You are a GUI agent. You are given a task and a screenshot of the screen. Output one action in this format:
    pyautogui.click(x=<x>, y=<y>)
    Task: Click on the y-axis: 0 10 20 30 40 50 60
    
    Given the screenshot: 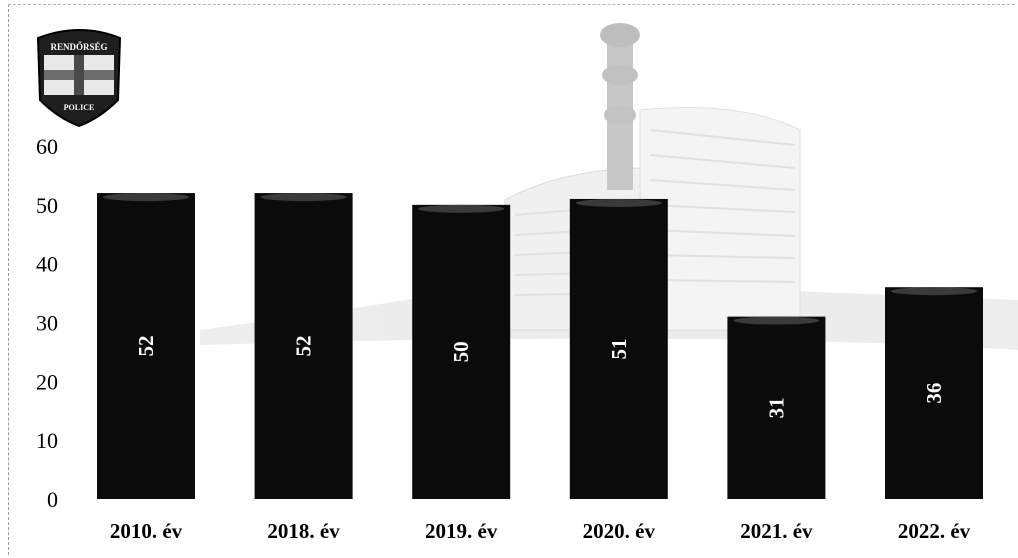 What is the action you would take?
    pyautogui.click(x=47, y=323)
    